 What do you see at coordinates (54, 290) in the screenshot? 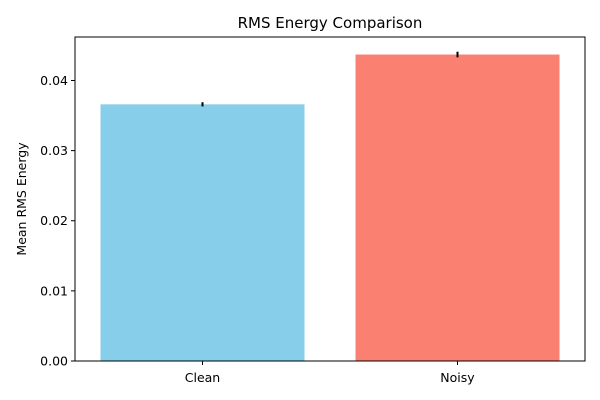
I see `y-tick-label: 0.01` at bounding box center [54, 290].